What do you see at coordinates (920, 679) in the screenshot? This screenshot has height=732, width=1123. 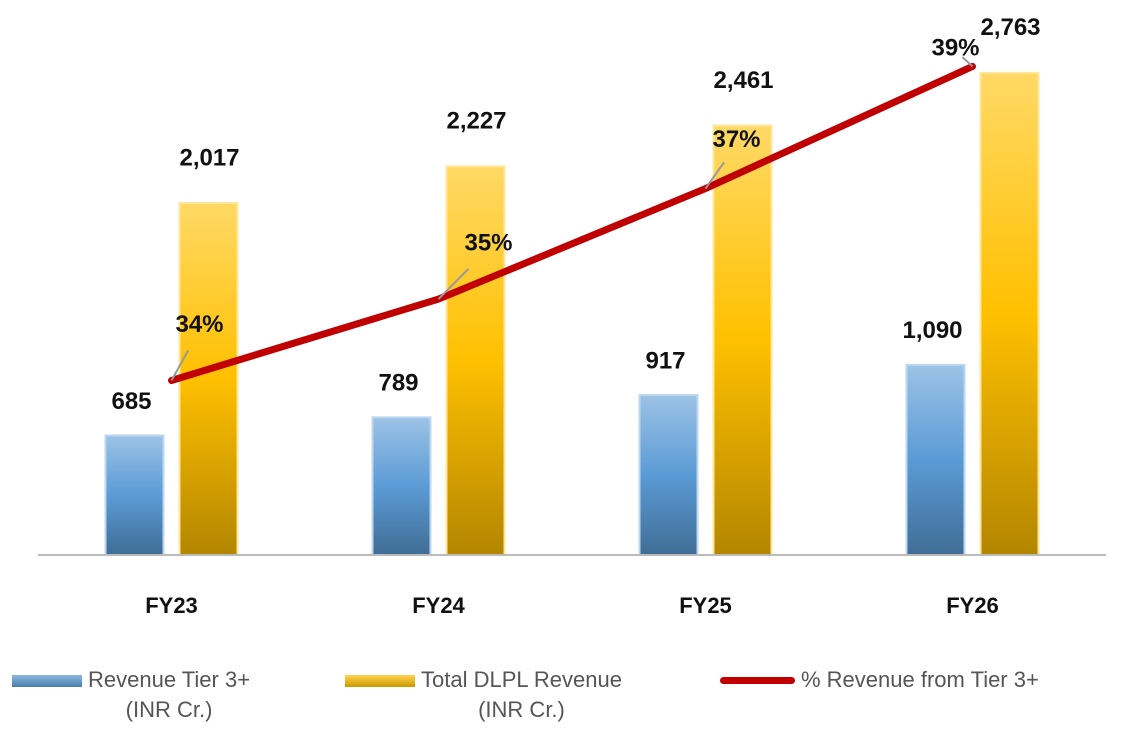 I see `legend-label: % Revenue from Tier 3+` at bounding box center [920, 679].